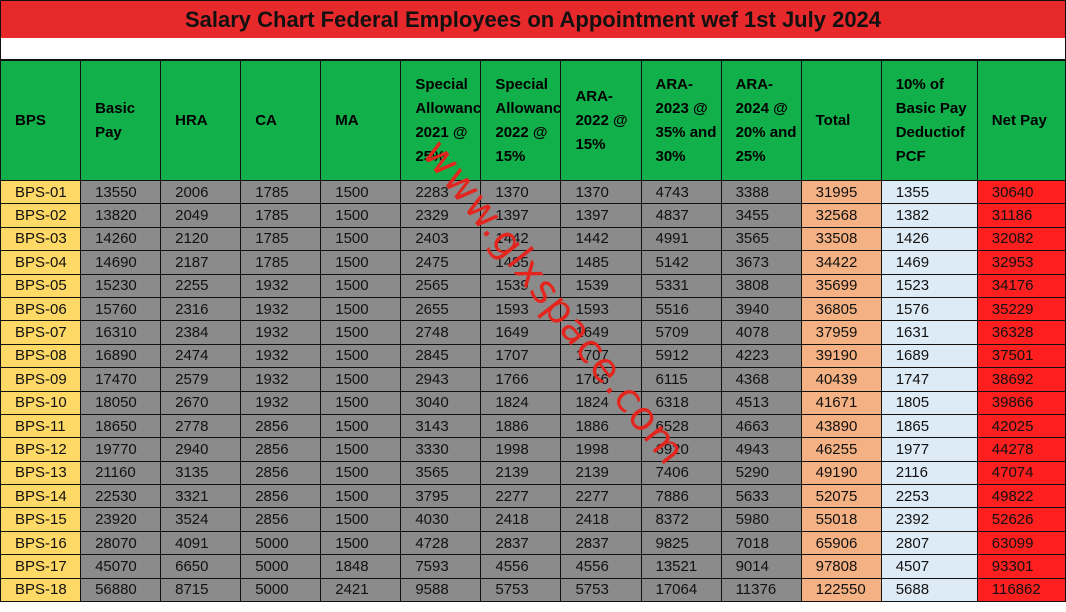  I want to click on table-cell: 2006, so click(201, 192).